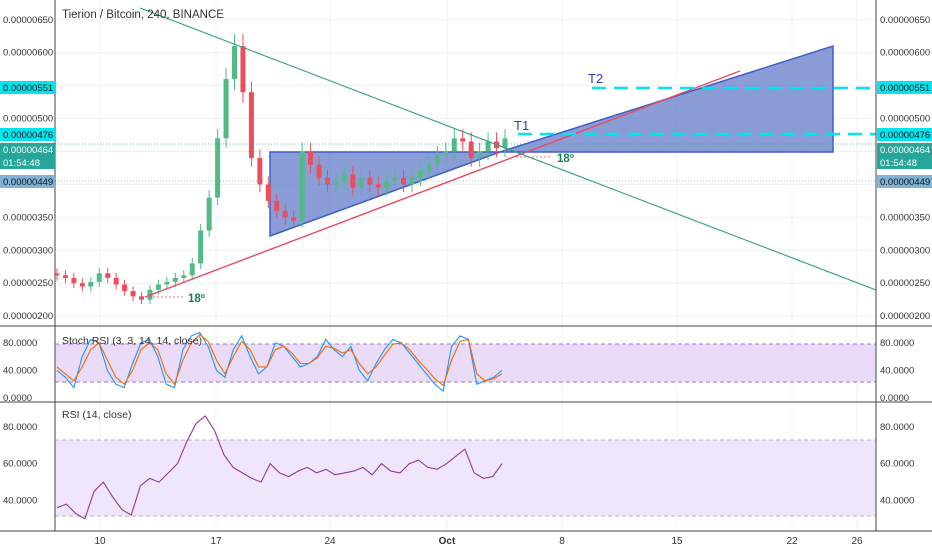  What do you see at coordinates (28, 250) in the screenshot?
I see `price-tick-left: 0.00000300` at bounding box center [28, 250].